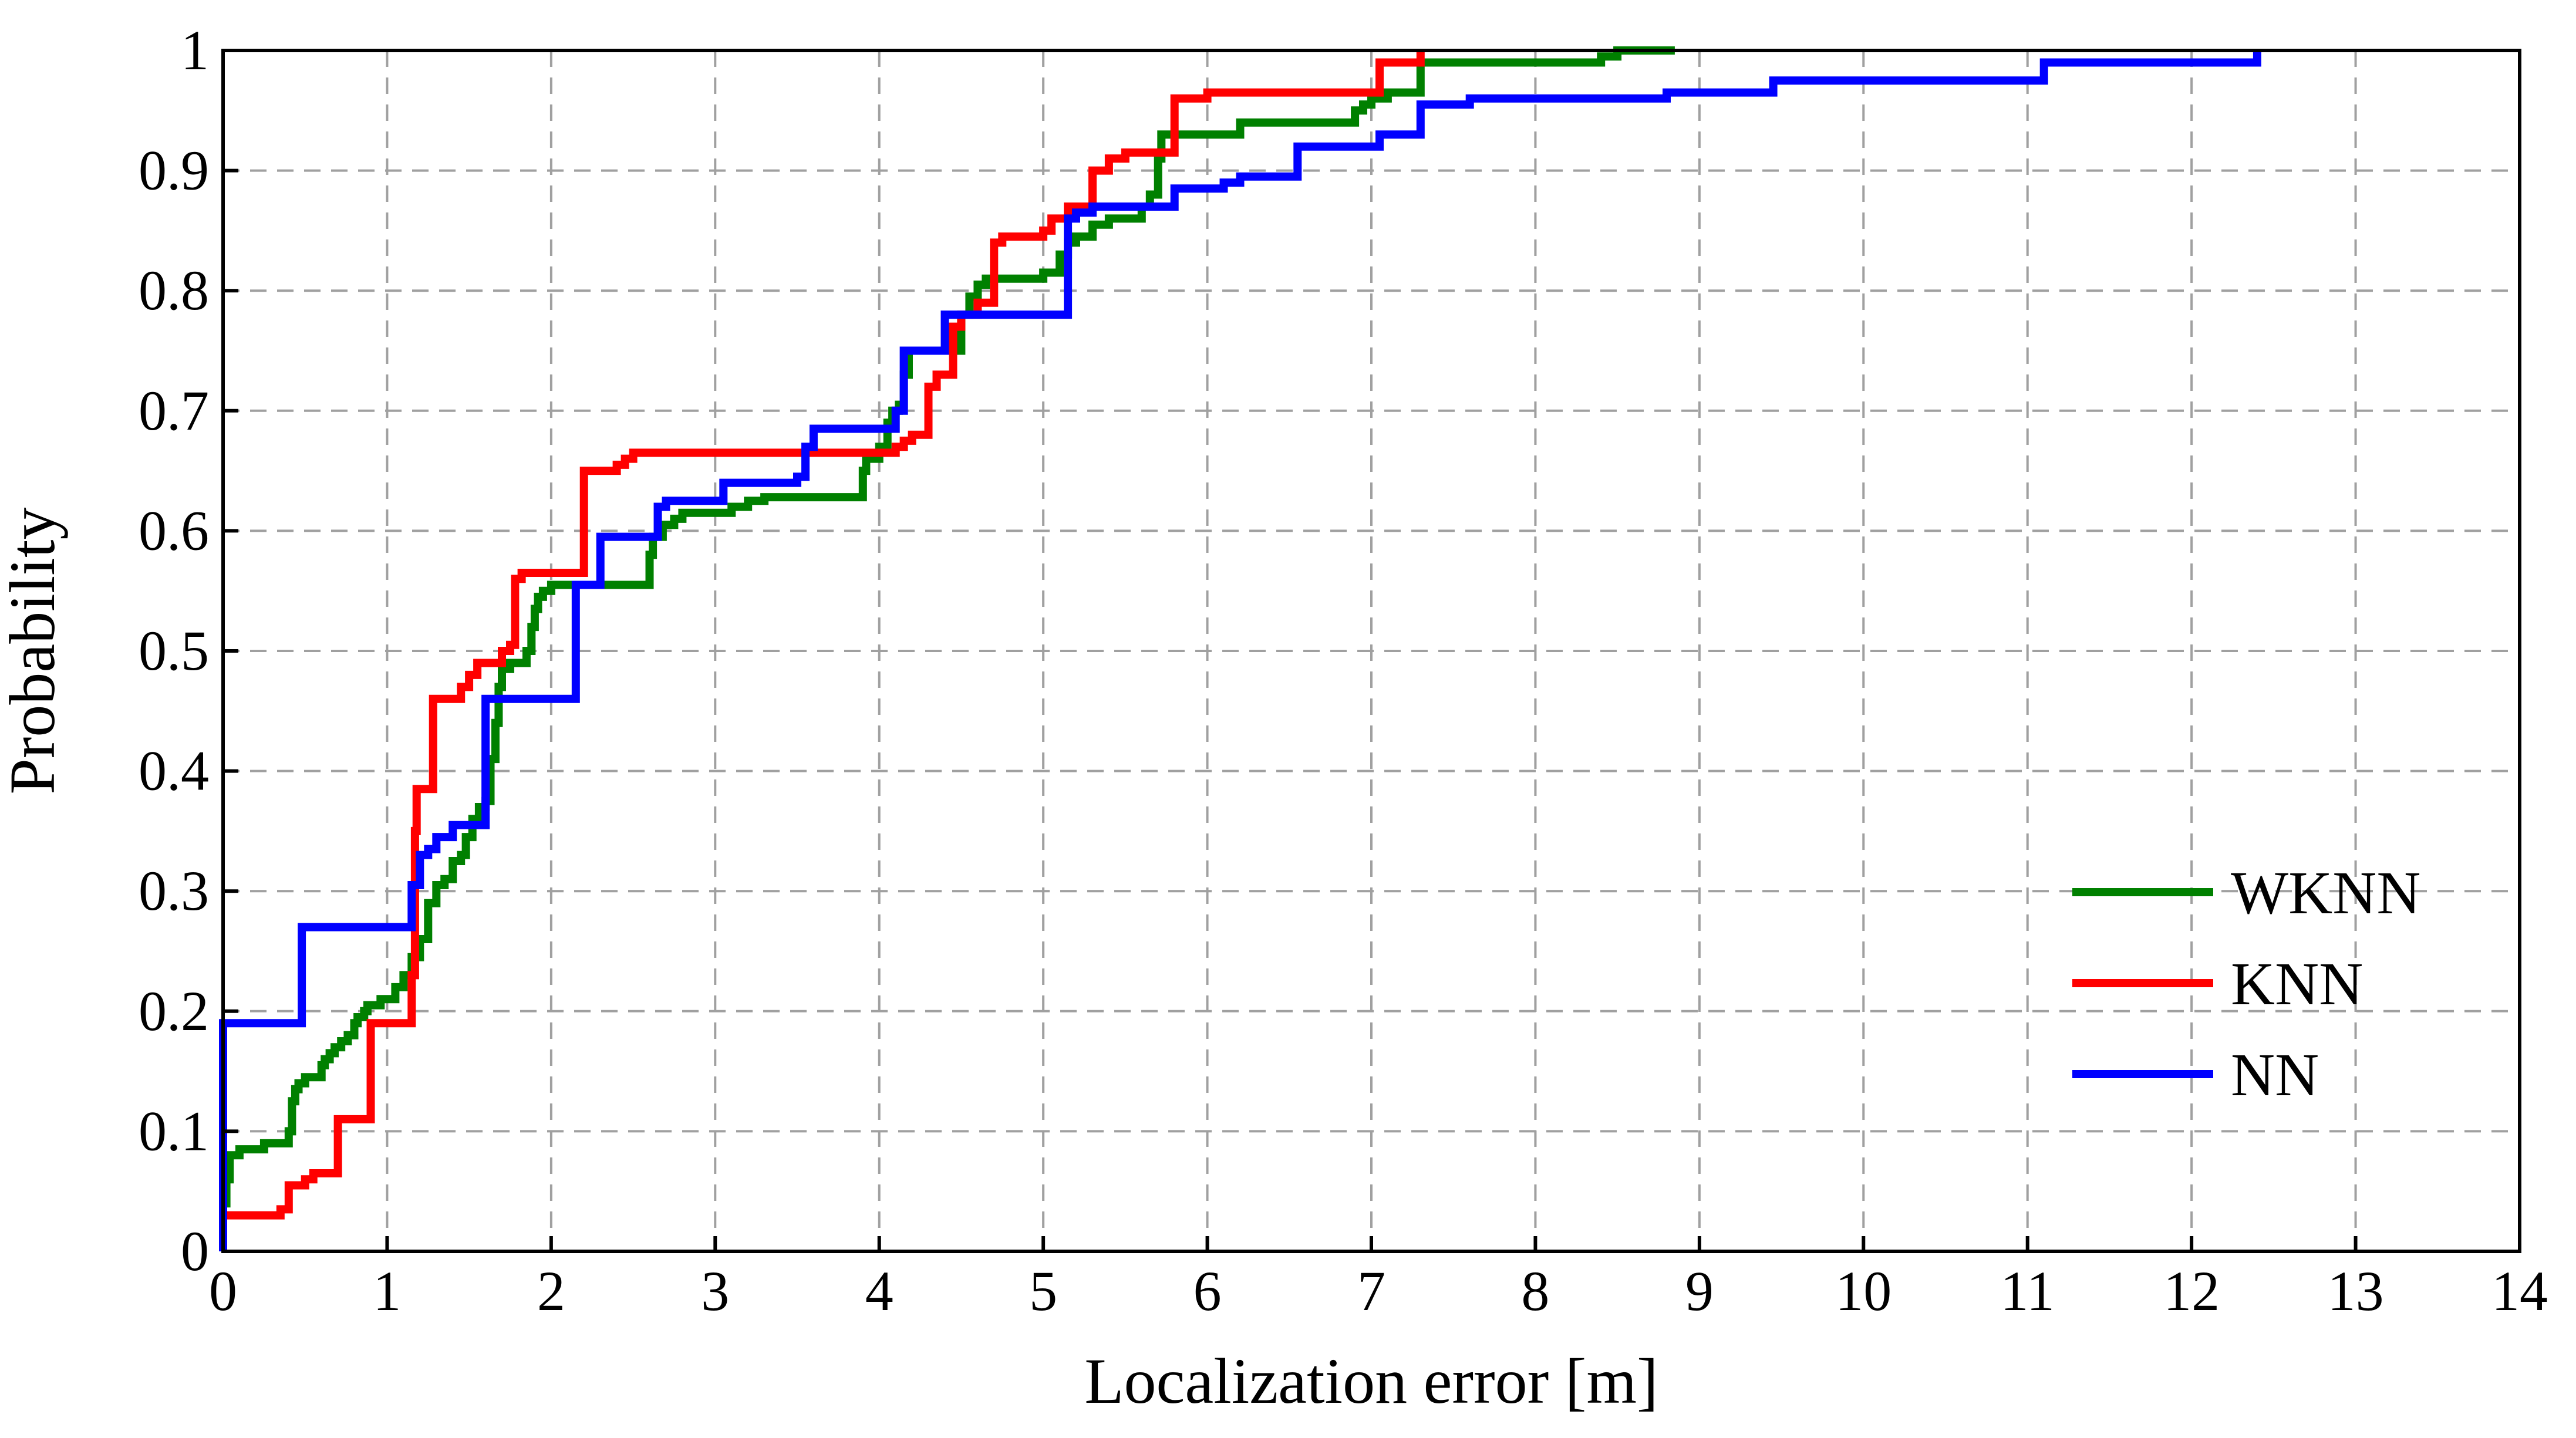 This screenshot has height=1438, width=2576. I want to click on x-tick-label-4: 4, so click(879, 1291).